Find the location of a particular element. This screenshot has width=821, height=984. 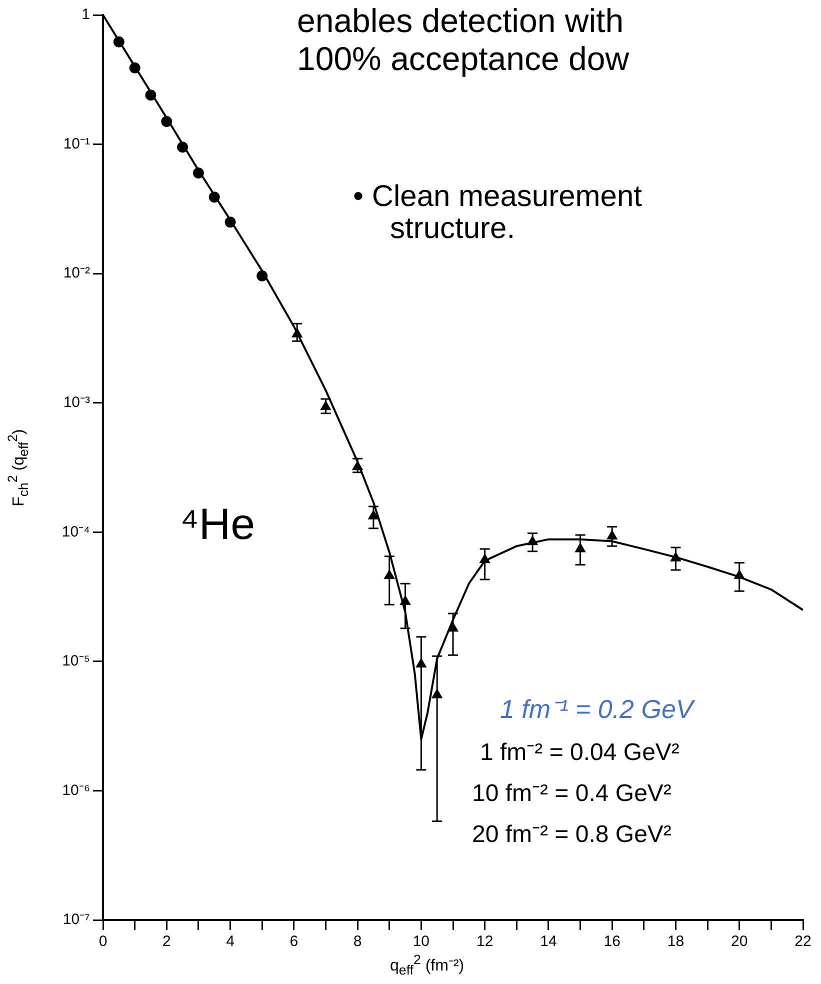

x-tick-label: 18 is located at coordinates (675, 941).